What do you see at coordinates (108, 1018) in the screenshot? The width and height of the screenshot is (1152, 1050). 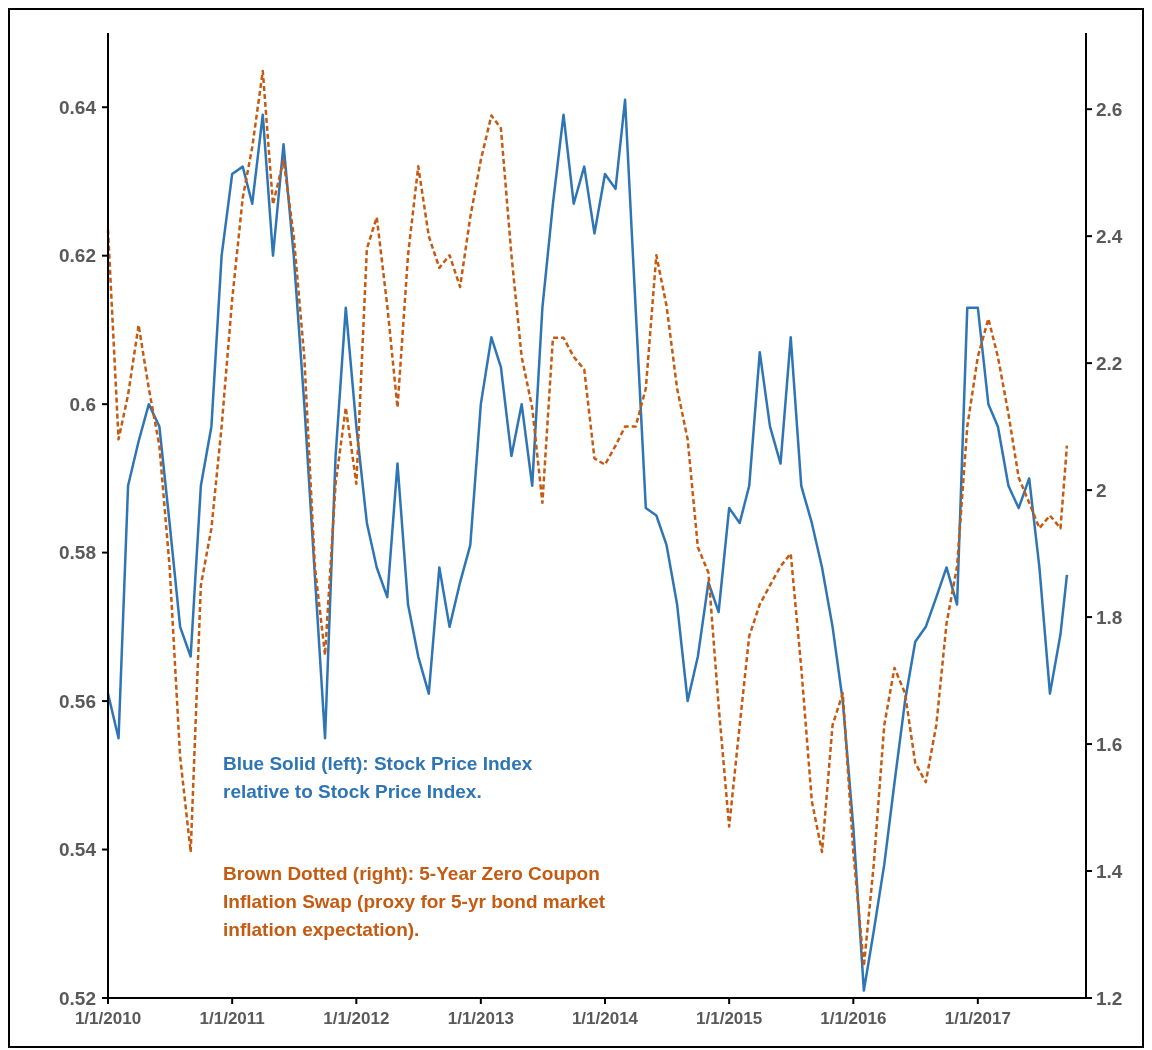 I see `x-tick-label: 1/1/2010` at bounding box center [108, 1018].